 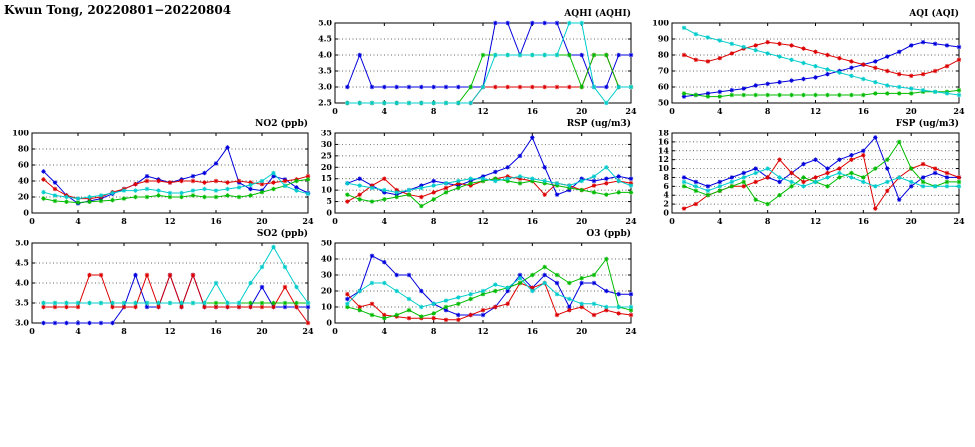 I want to click on chart-plot-so2: 0 4 8 12 16 20 24 3.0 3.5 4.0 4.5 5.0, so click(x=164, y=288).